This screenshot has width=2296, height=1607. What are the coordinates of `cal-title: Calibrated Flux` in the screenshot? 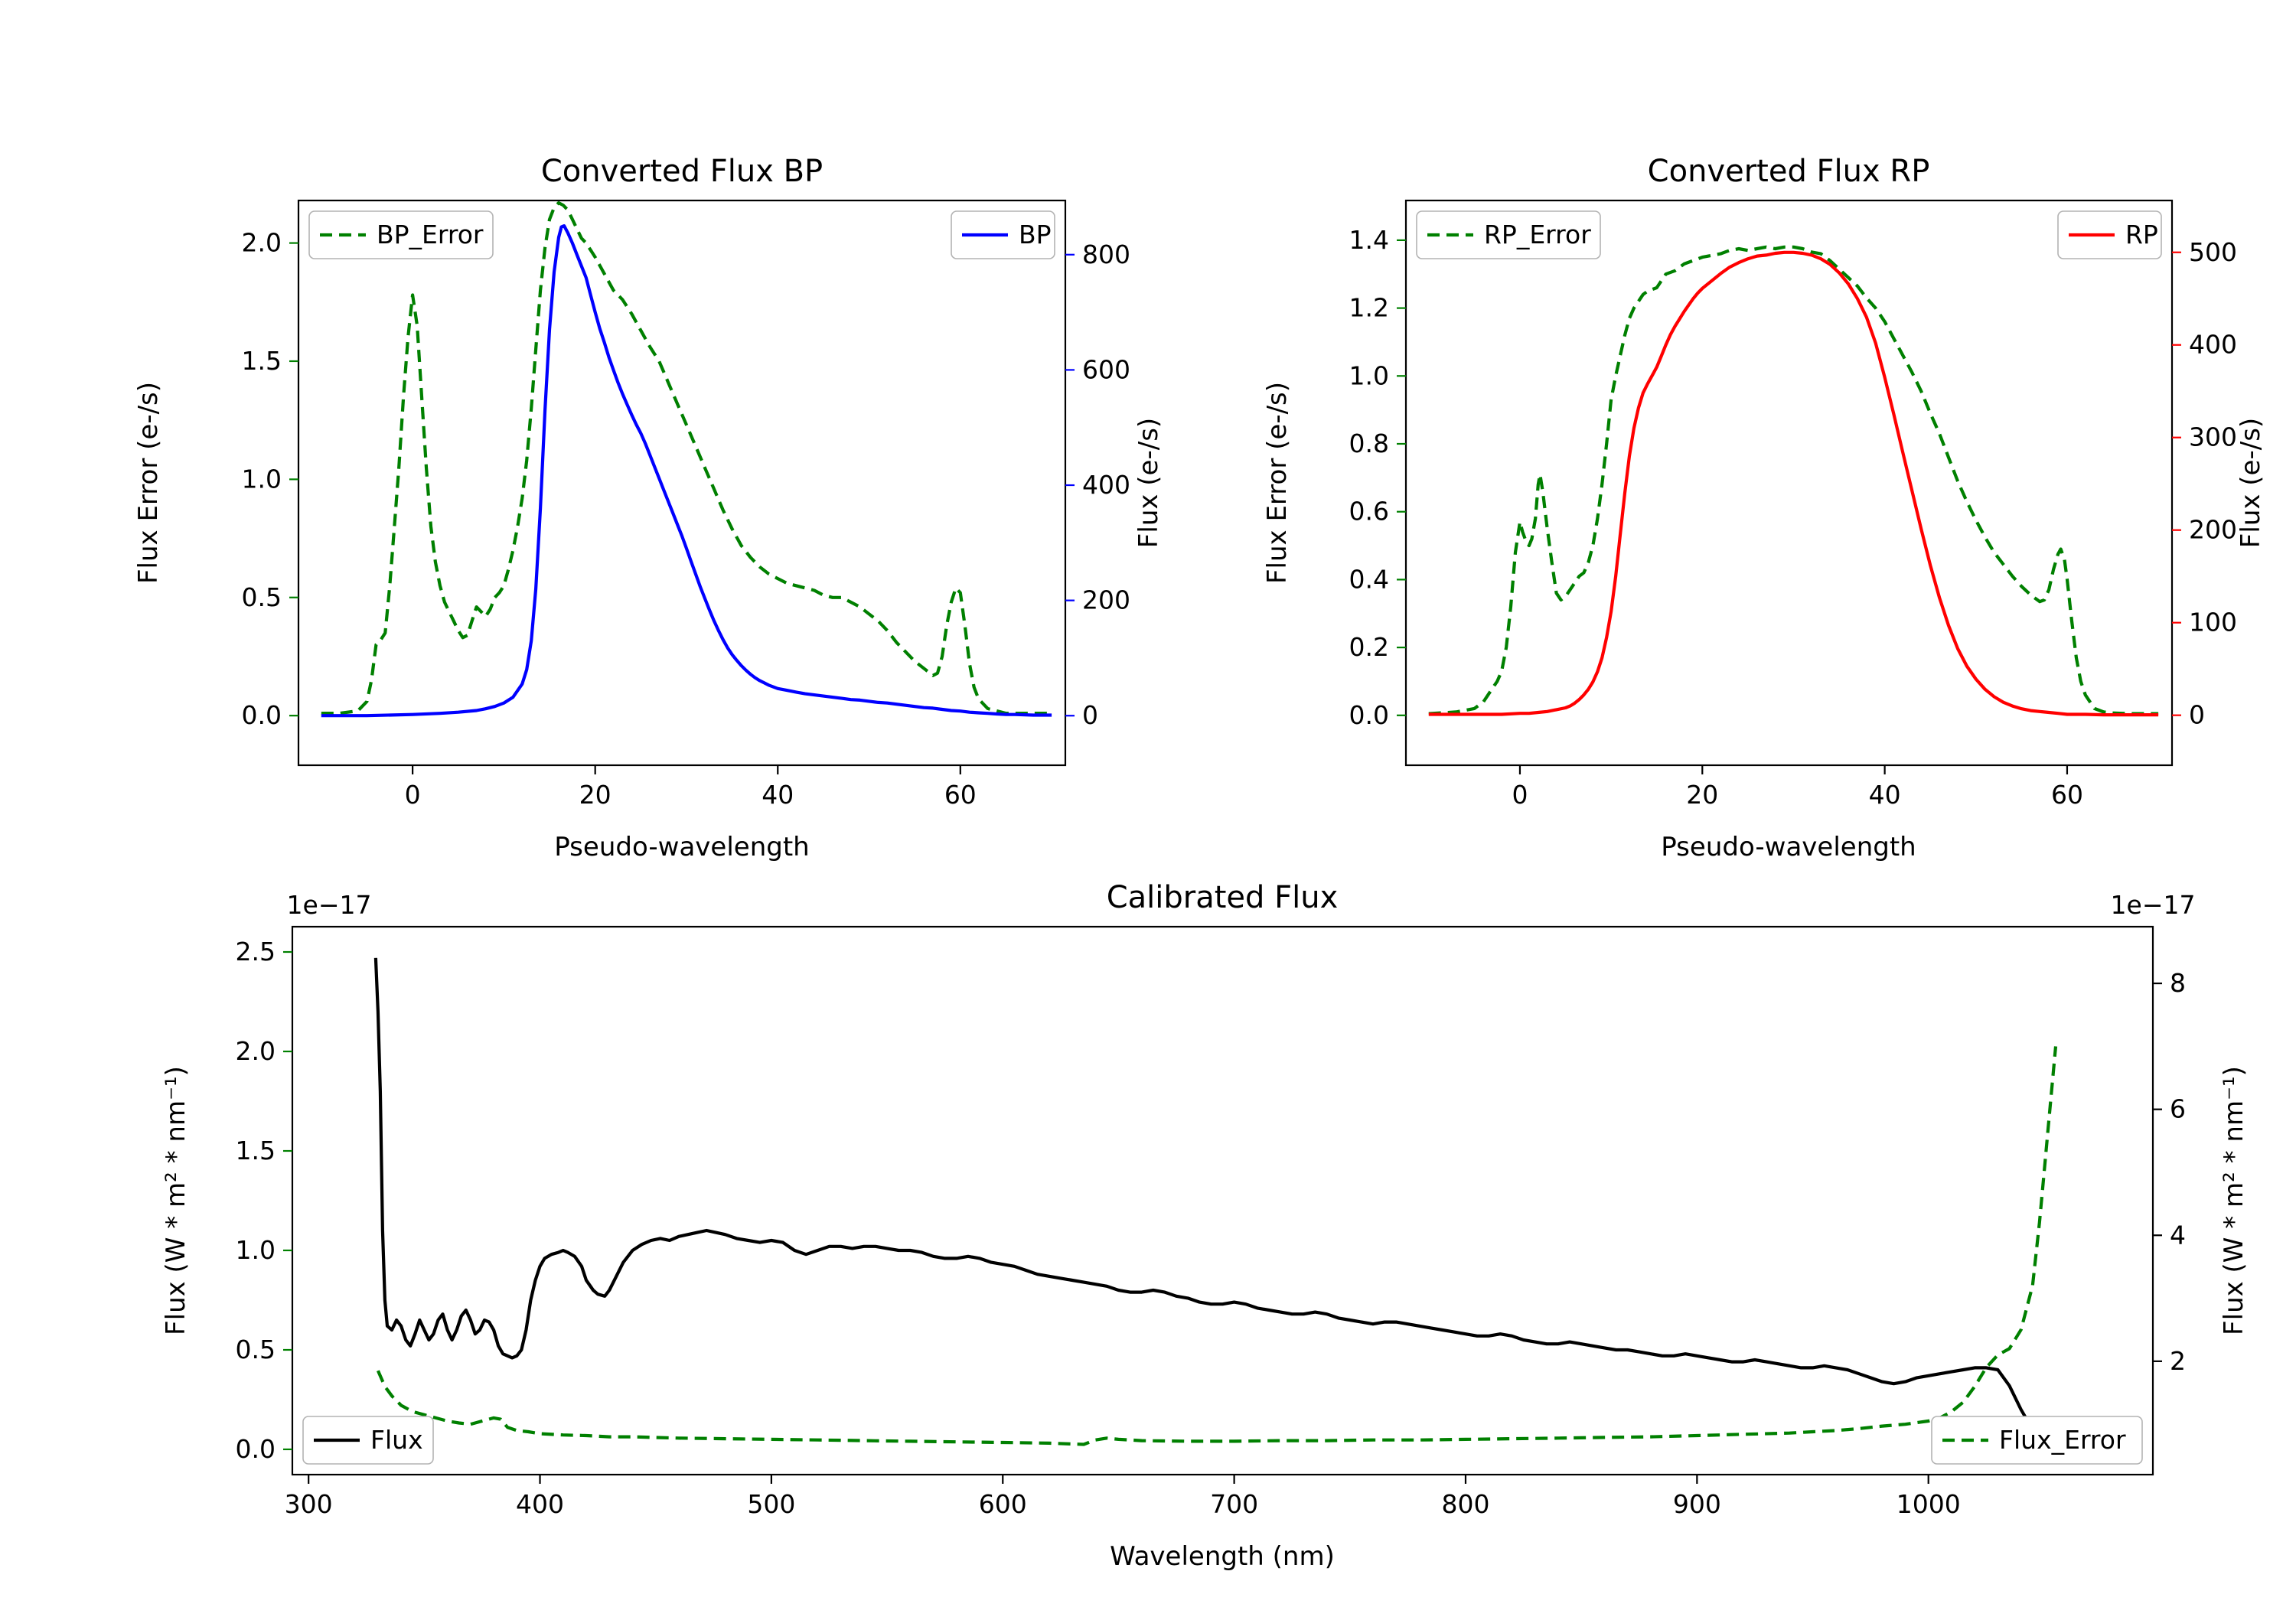 It's located at (1223, 897).